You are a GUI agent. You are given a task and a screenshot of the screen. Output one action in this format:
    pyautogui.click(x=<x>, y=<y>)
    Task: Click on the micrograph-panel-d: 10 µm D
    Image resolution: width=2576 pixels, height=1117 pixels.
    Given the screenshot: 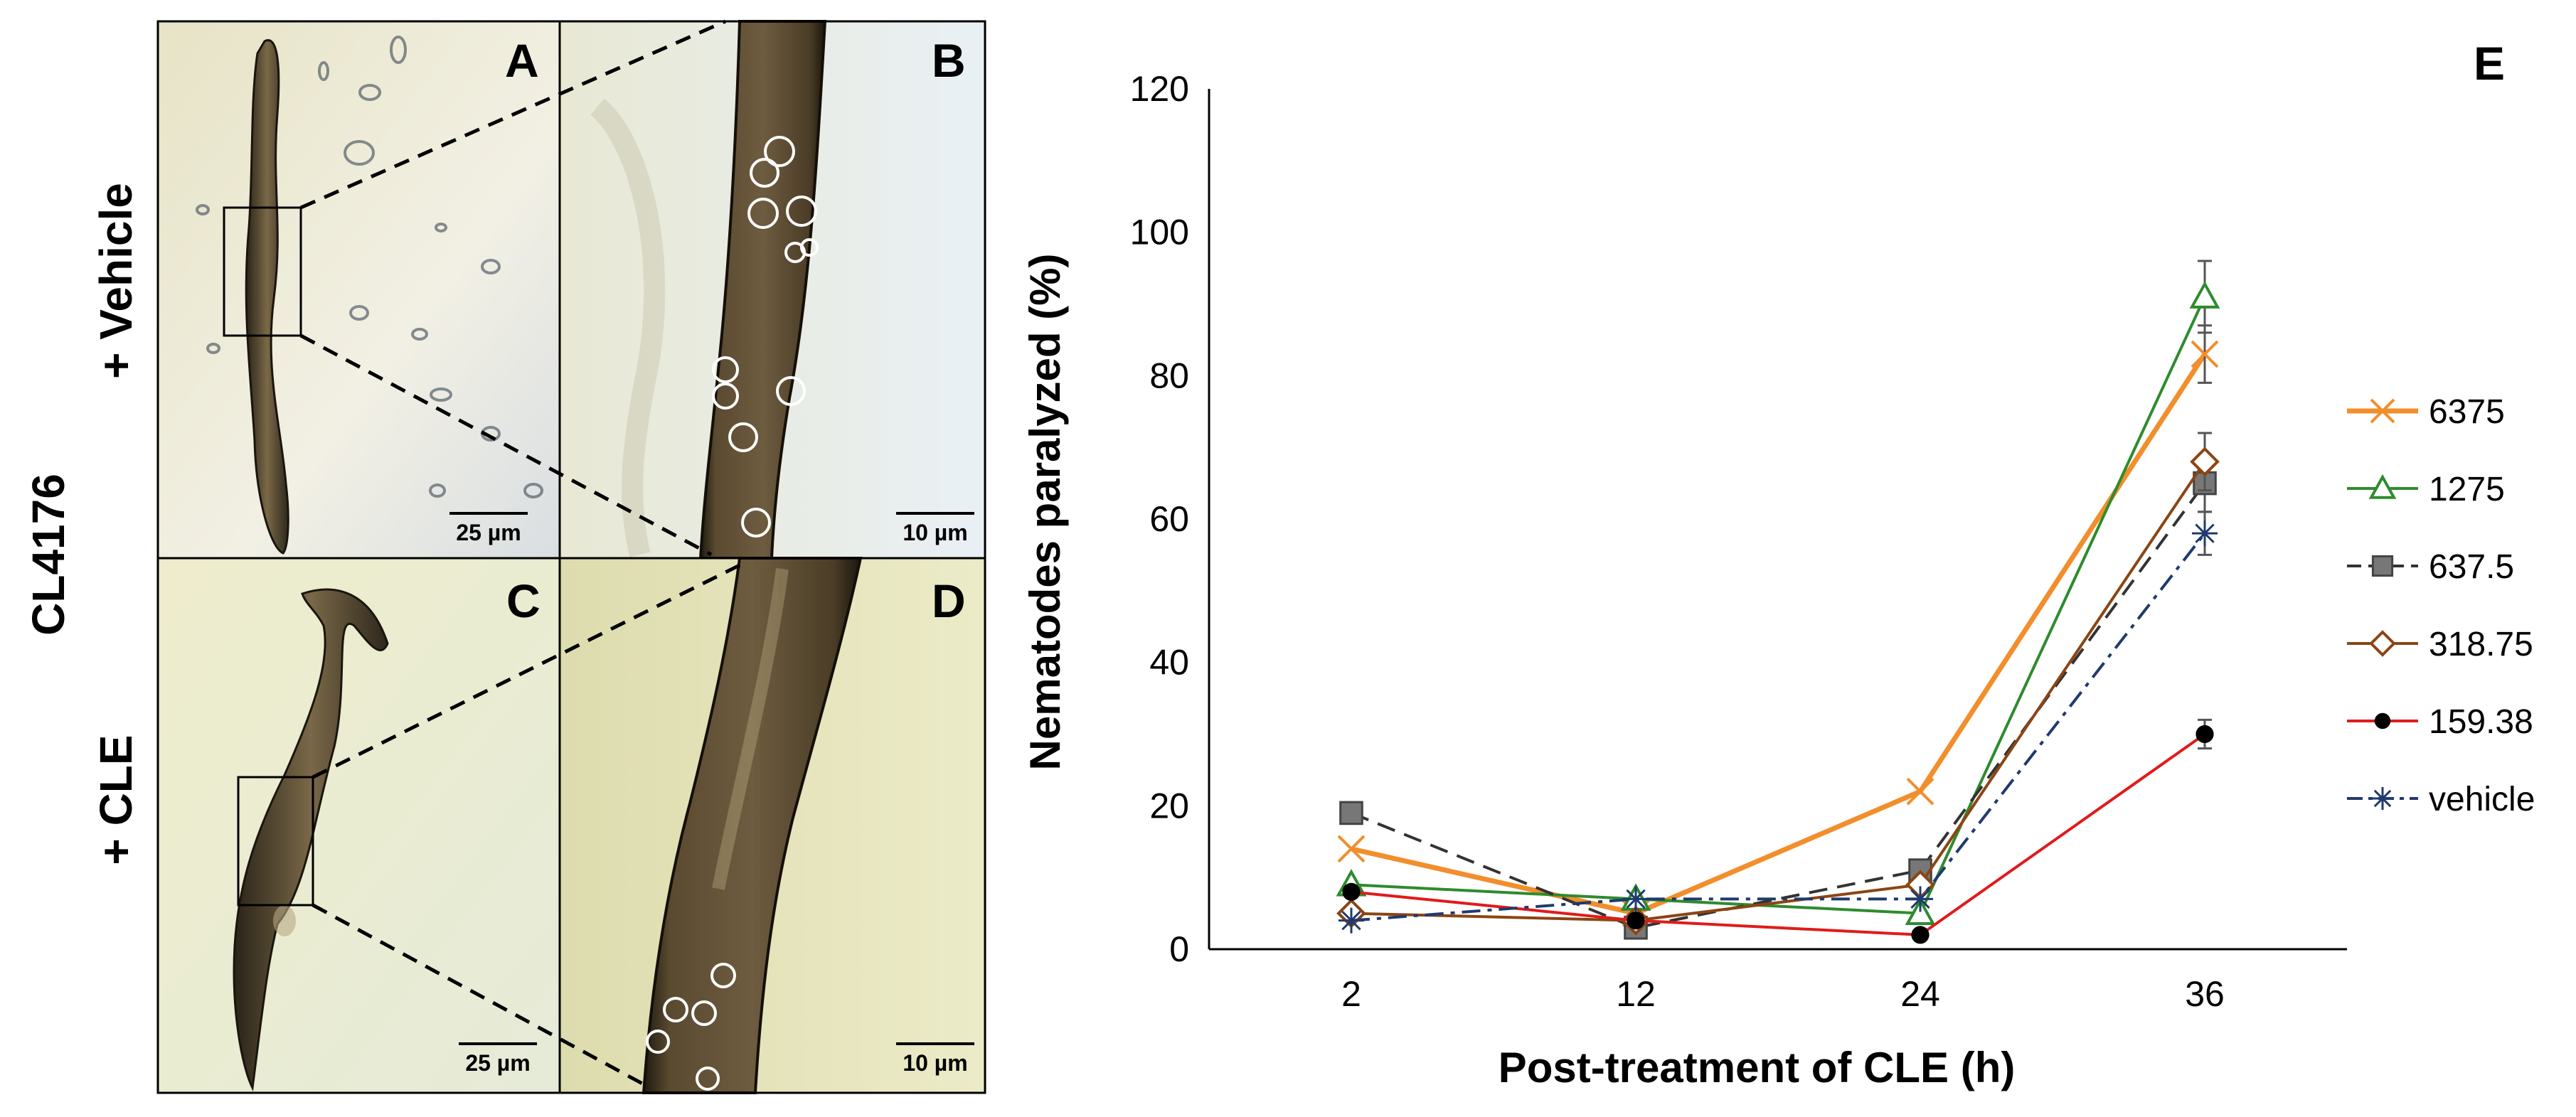 What is the action you would take?
    pyautogui.click(x=772, y=825)
    